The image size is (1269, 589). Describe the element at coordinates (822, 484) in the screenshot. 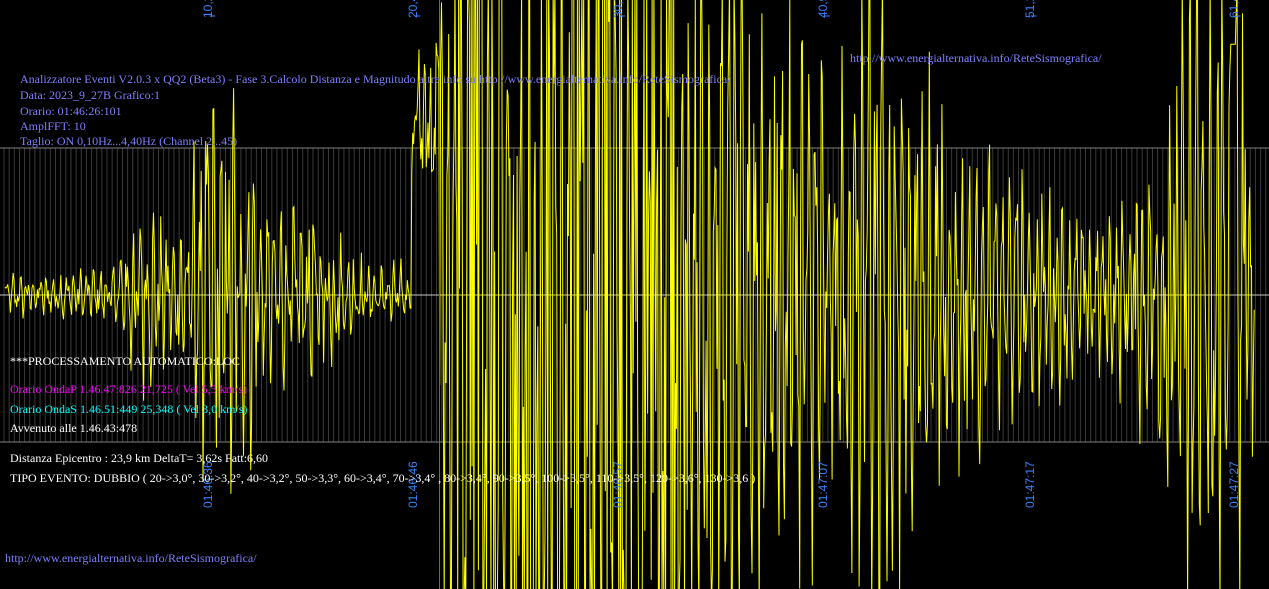

I see `bottom-tick-label: 01:47:07` at that location.